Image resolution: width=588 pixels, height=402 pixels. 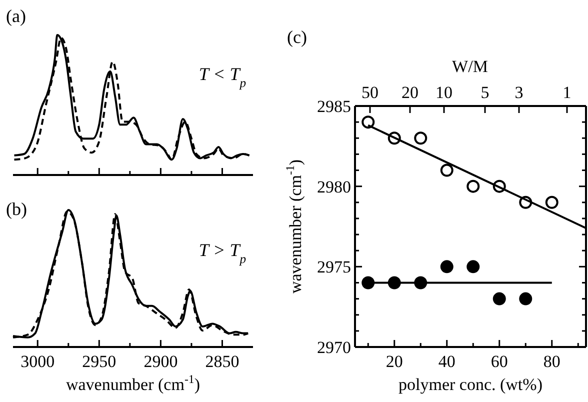 What do you see at coordinates (334, 347) in the screenshot?
I see `y-tick-label: 2970` at bounding box center [334, 347].